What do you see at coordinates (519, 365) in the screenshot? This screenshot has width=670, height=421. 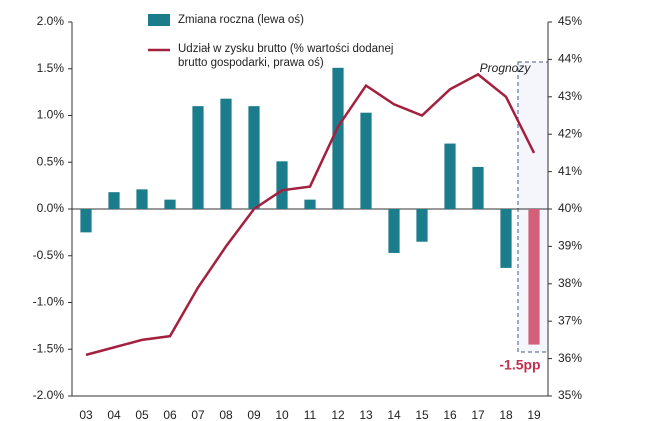 I see `annotation: -1.5pp` at bounding box center [519, 365].